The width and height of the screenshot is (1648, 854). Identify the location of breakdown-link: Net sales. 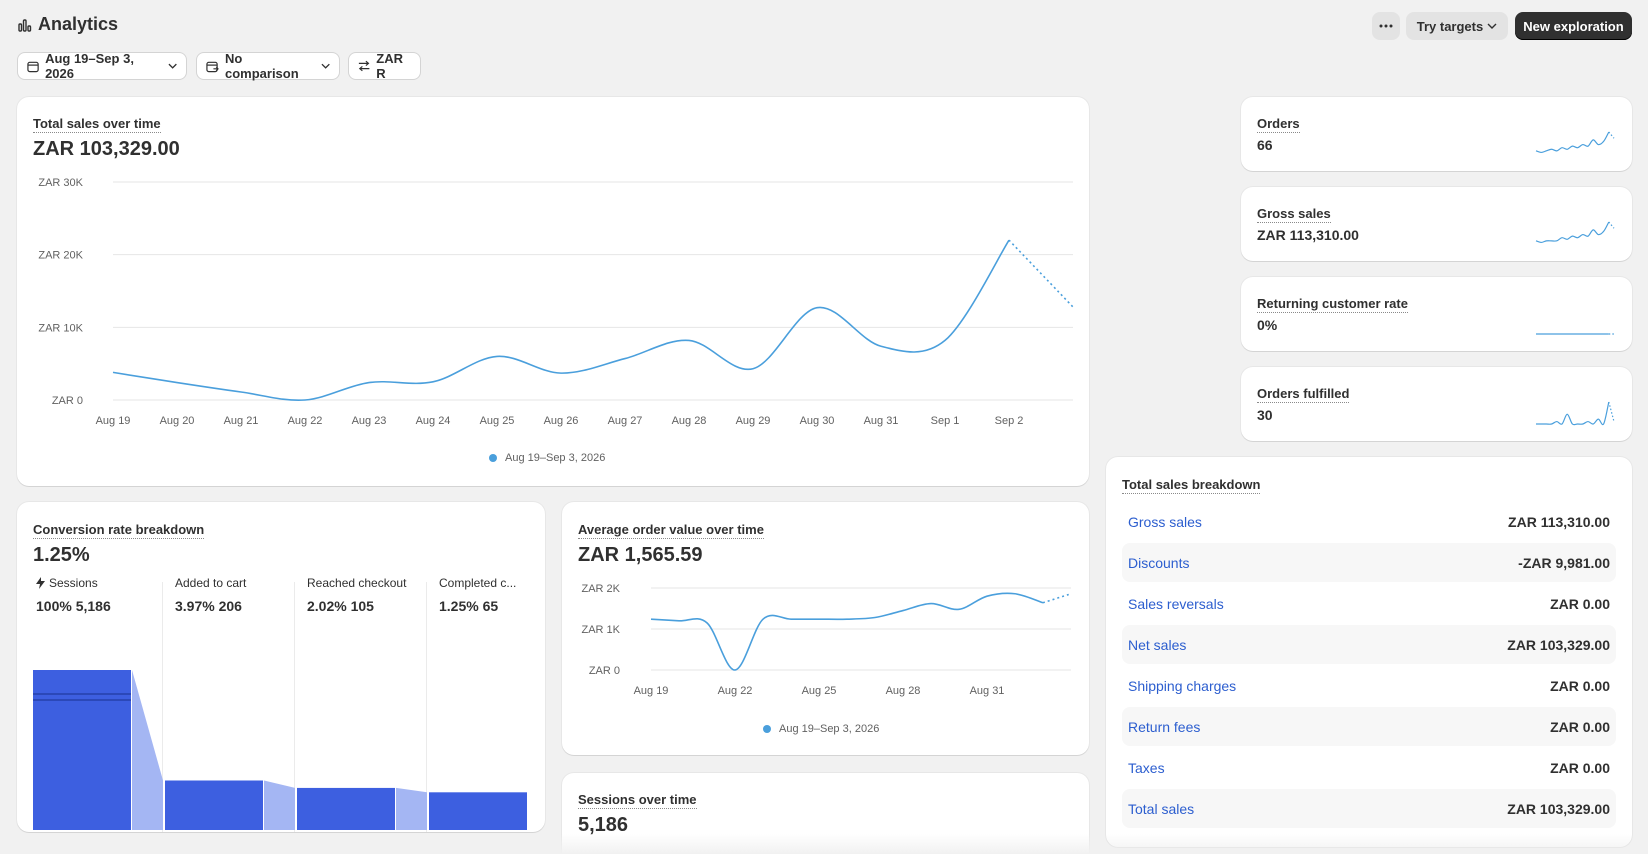
(1157, 644).